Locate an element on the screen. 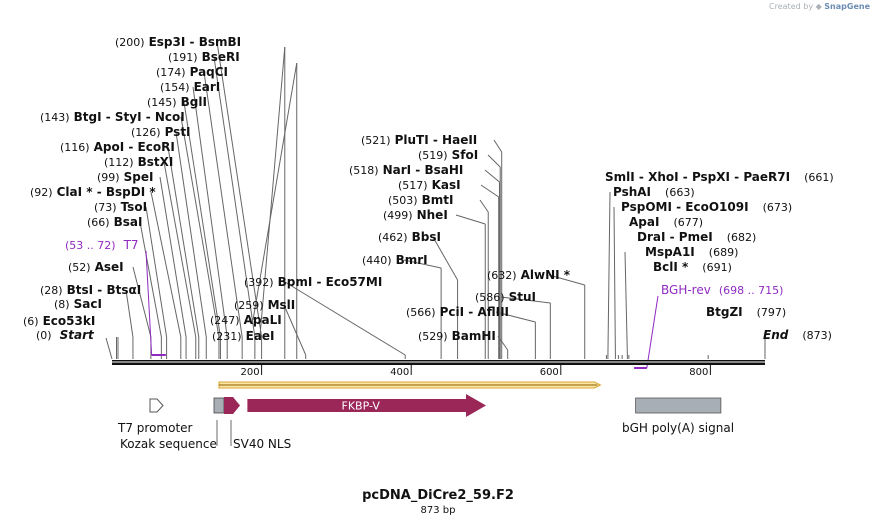  enzyme-position: (116) is located at coordinates (75, 147).